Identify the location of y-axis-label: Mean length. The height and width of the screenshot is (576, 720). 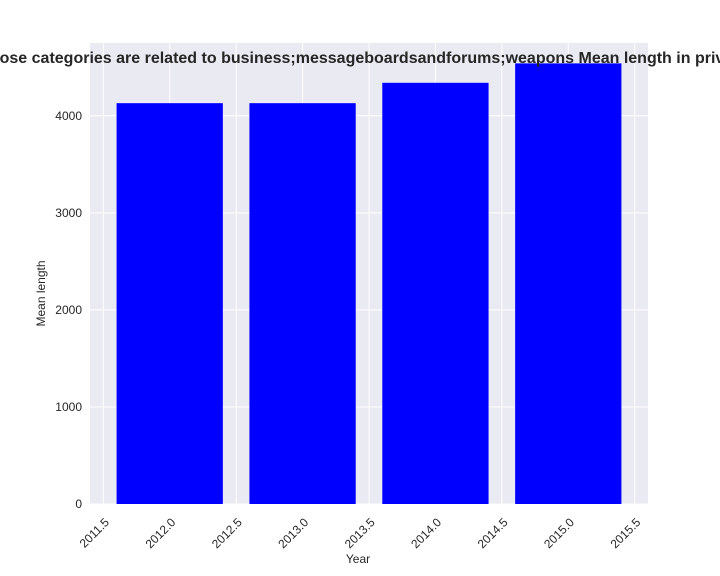
(41, 293).